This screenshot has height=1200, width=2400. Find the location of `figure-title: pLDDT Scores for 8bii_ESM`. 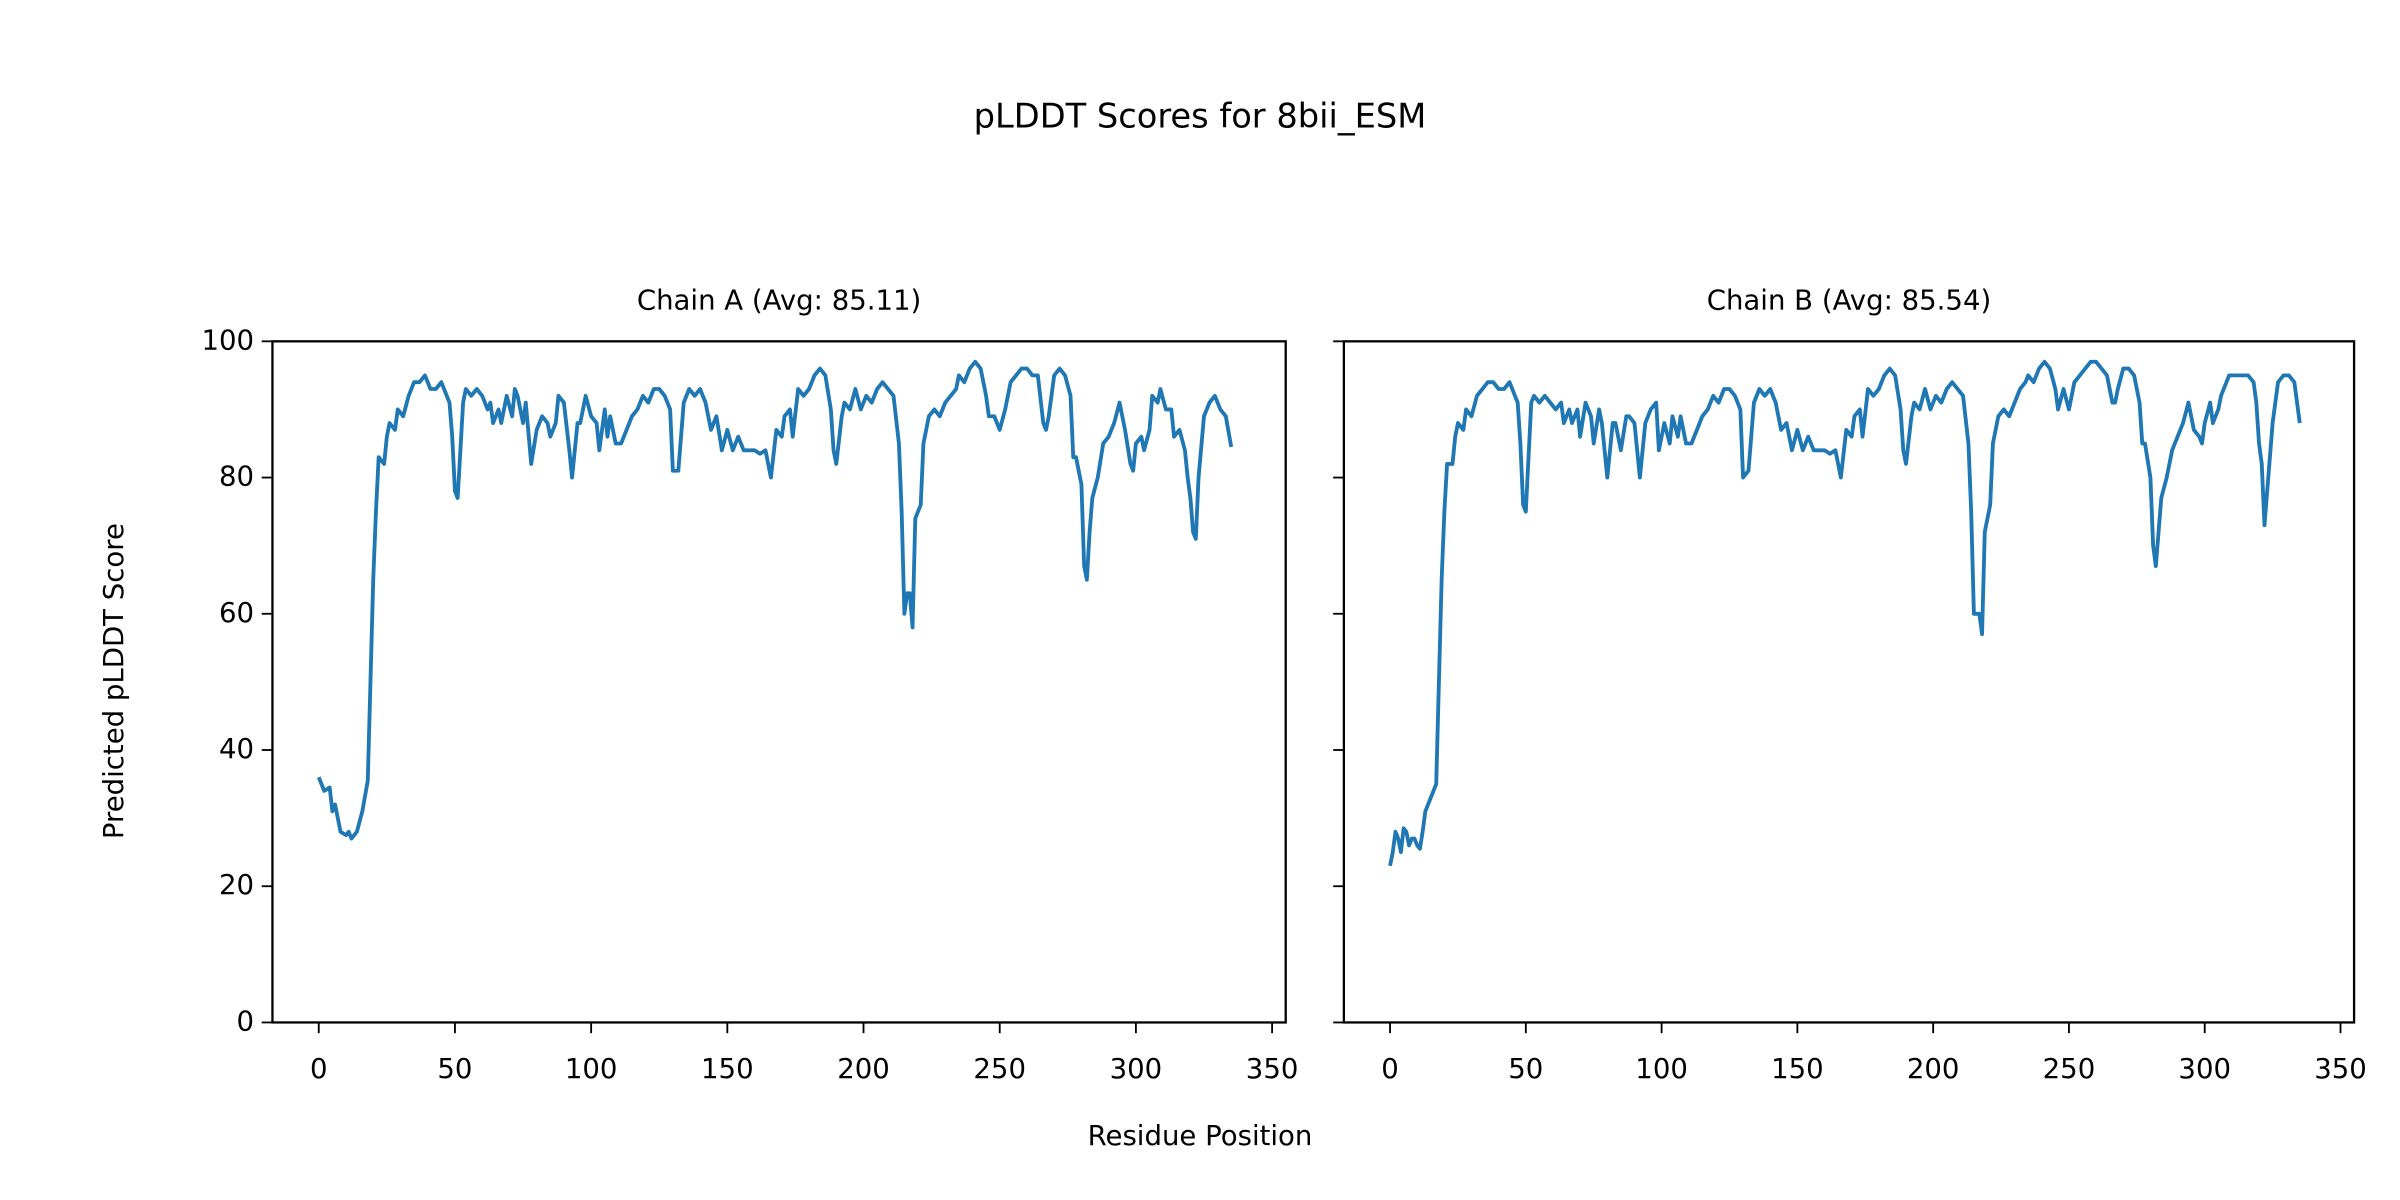

figure-title: pLDDT Scores for 8bii_ESM is located at coordinates (1200, 115).